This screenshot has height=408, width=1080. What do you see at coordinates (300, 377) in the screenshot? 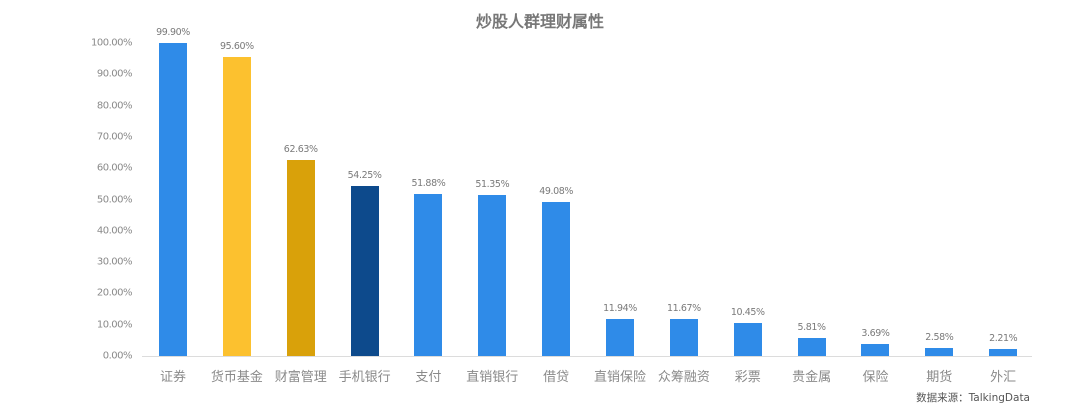
I see `x-category-label: 财富管理` at bounding box center [300, 377].